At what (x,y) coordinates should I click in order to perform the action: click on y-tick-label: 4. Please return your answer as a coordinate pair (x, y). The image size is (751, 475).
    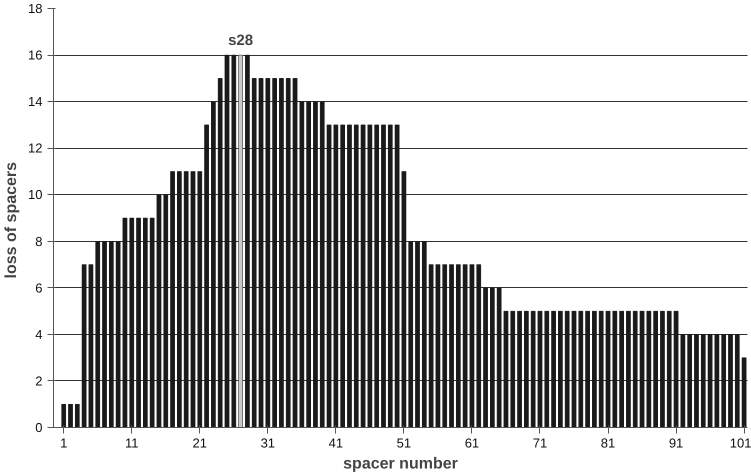
    Looking at the image, I should click on (39, 334).